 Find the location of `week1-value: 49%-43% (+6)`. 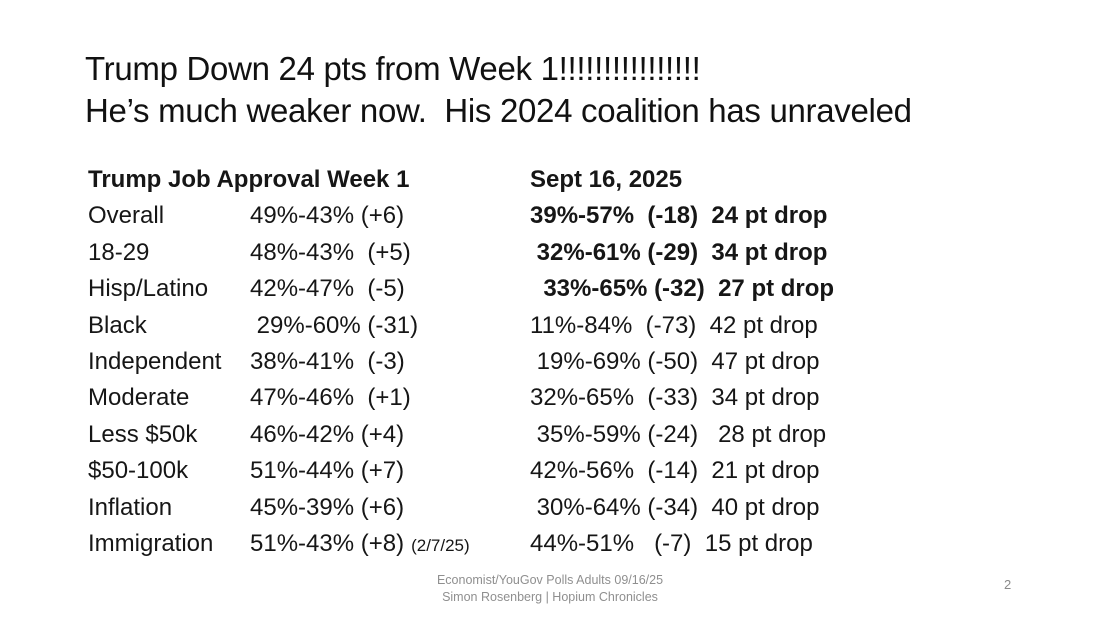

week1-value: 49%-43% (+6) is located at coordinates (327, 216).